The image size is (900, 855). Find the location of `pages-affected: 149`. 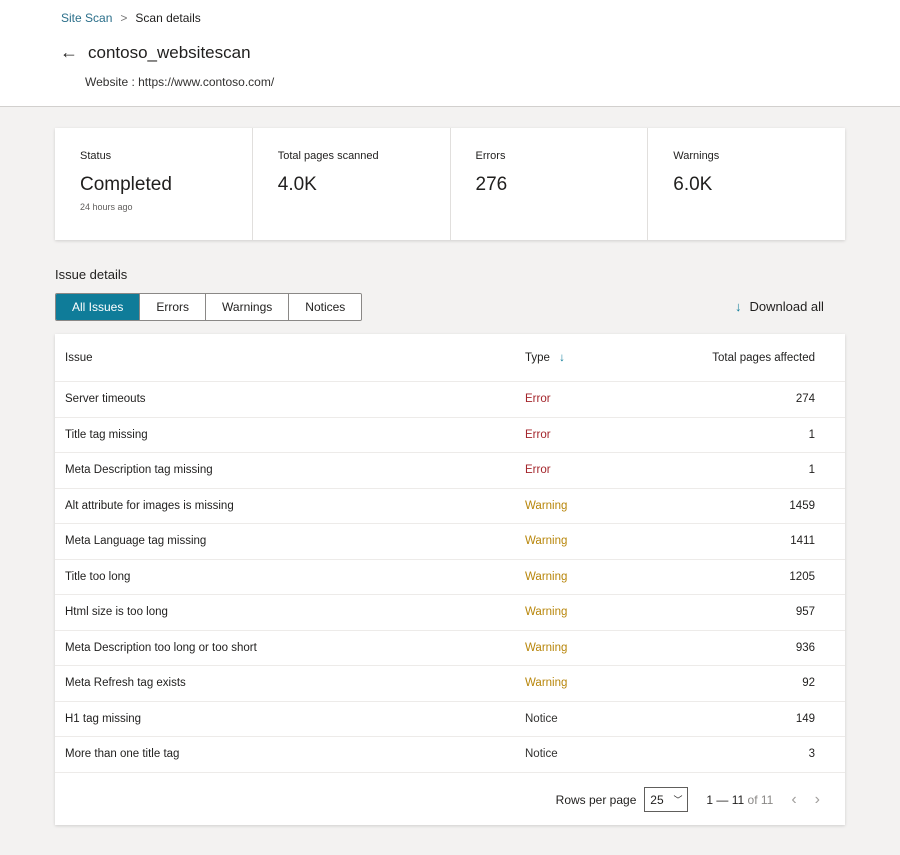

pages-affected: 149 is located at coordinates (805, 718).